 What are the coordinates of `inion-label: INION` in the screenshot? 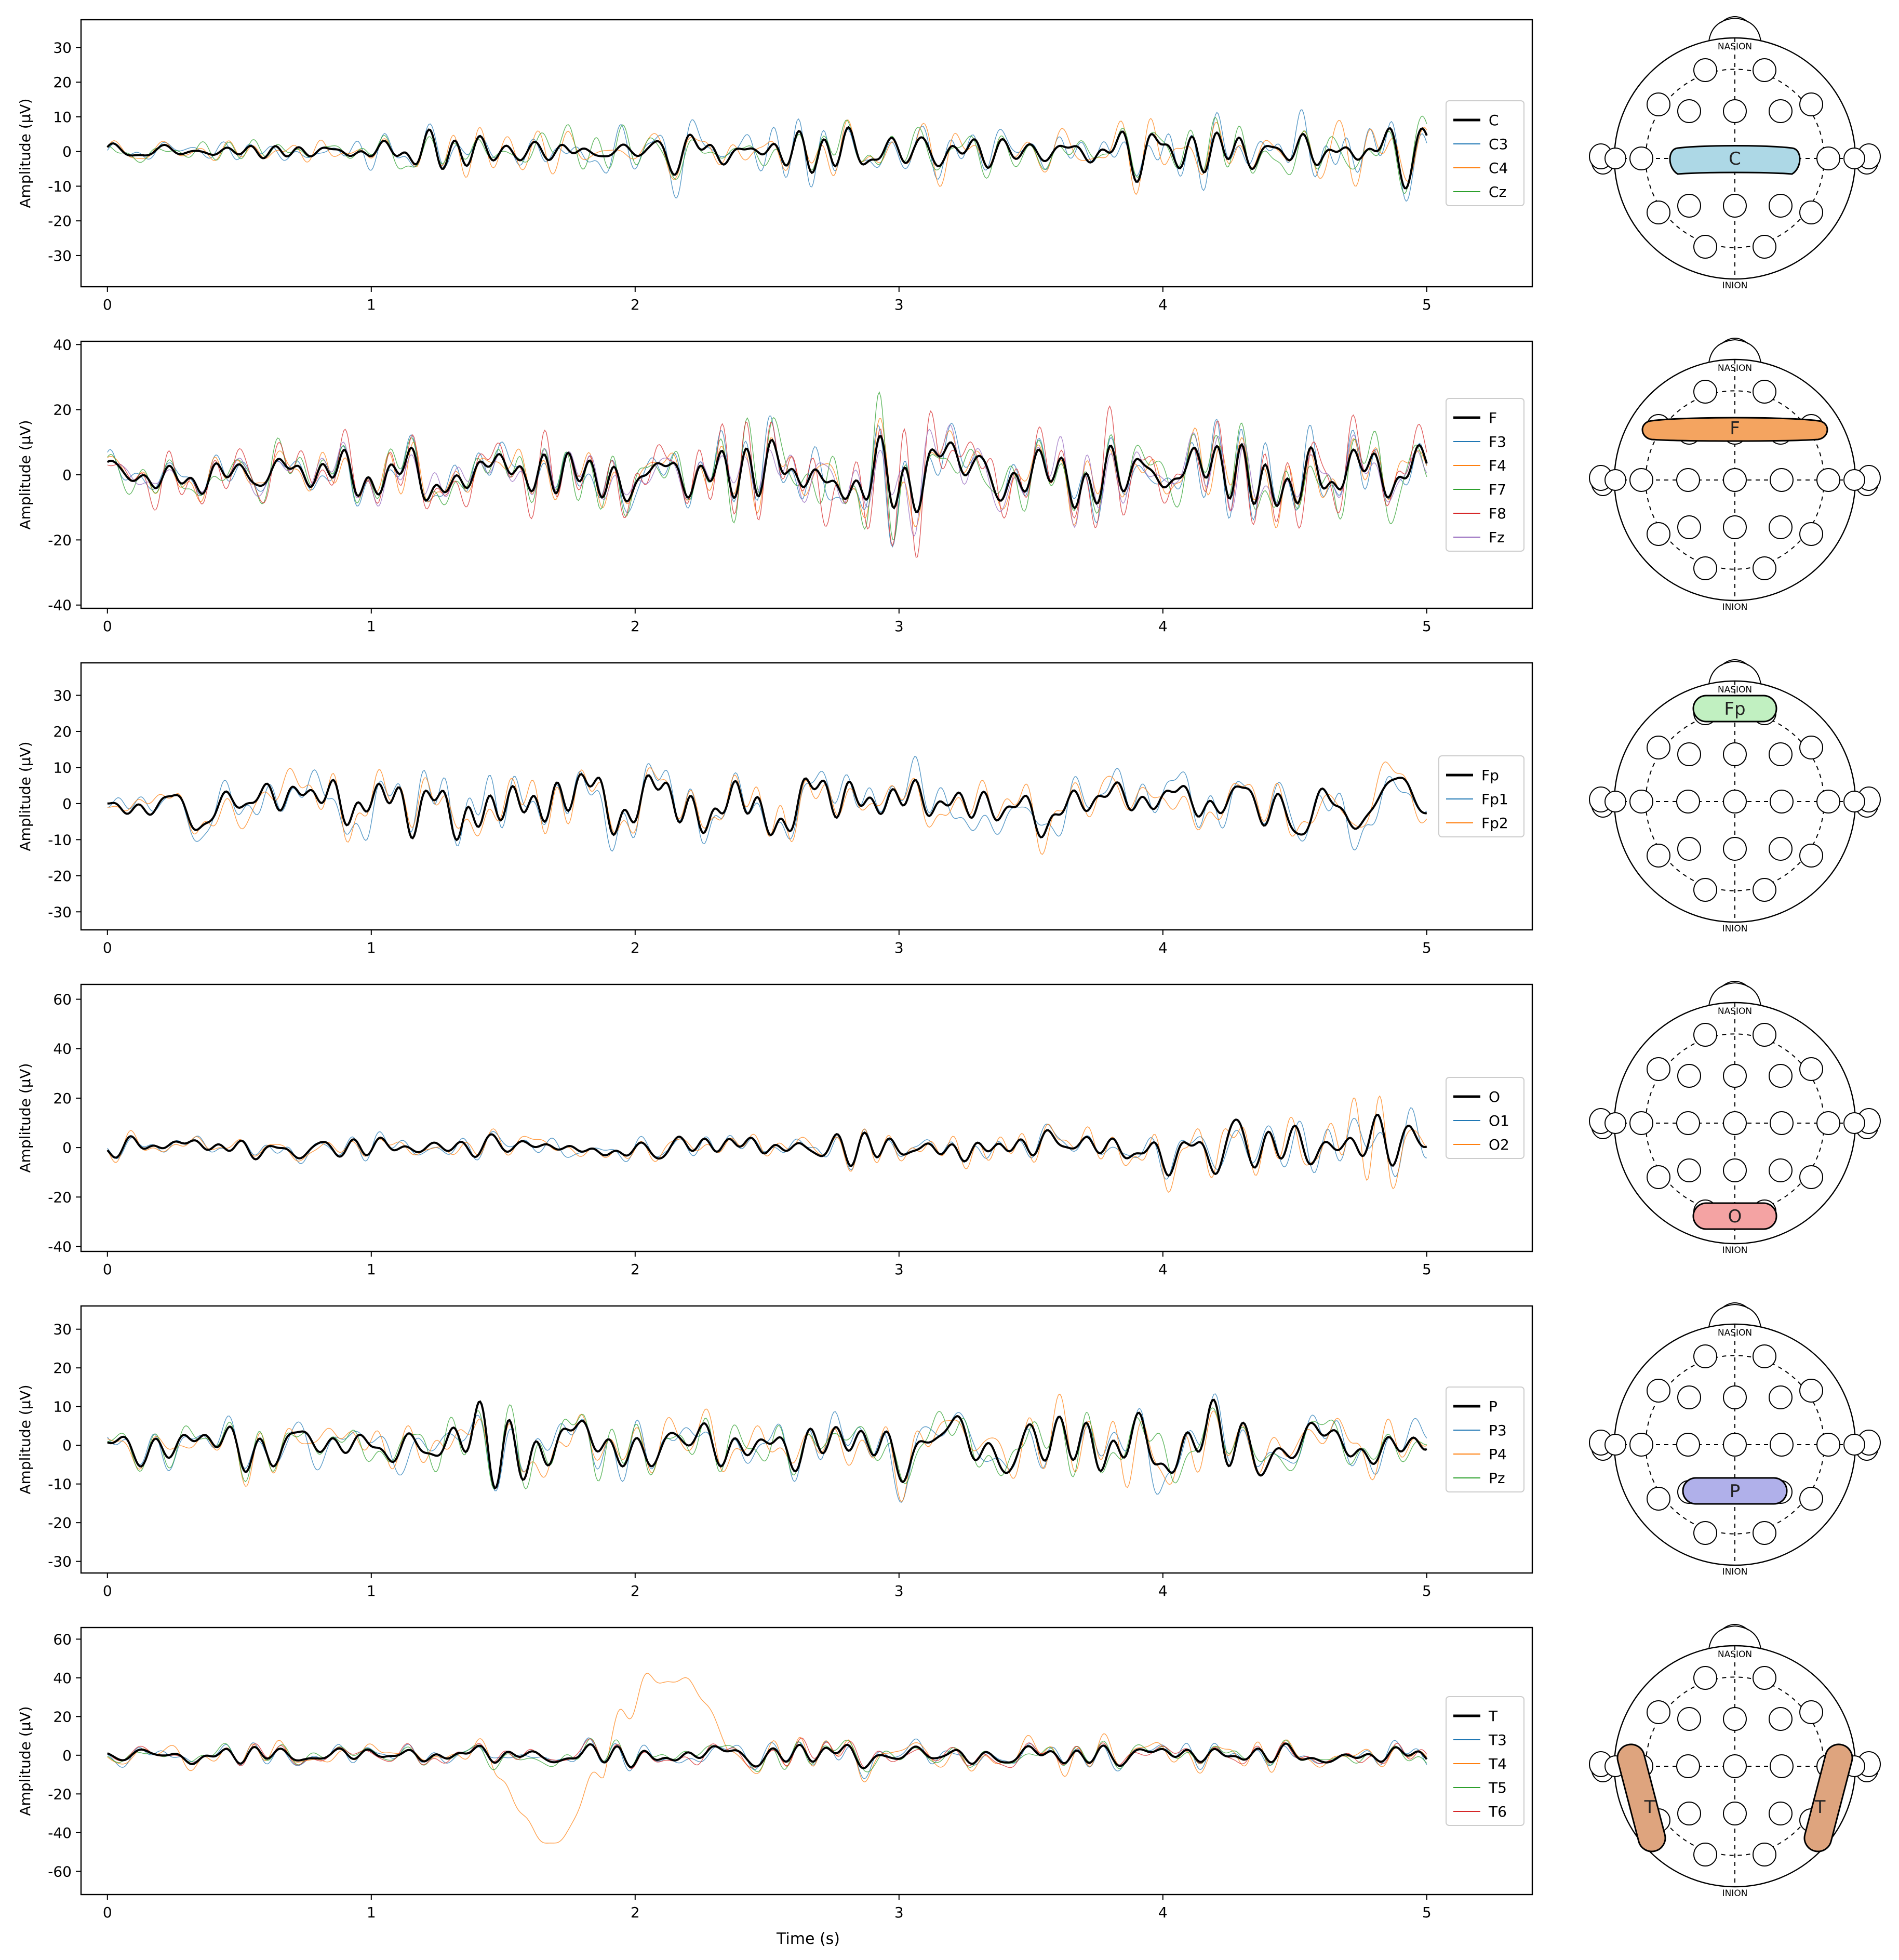 It's located at (1735, 286).